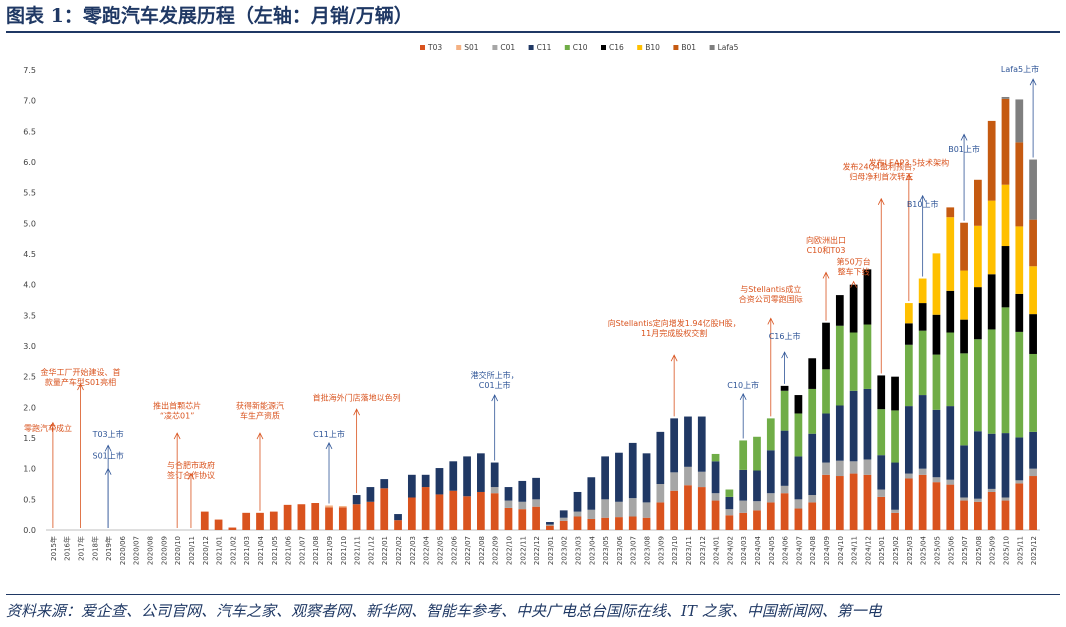 The image size is (1066, 627). Describe the element at coordinates (1033, 243) in the screenshot. I see `bar-segment-b01` at that location.